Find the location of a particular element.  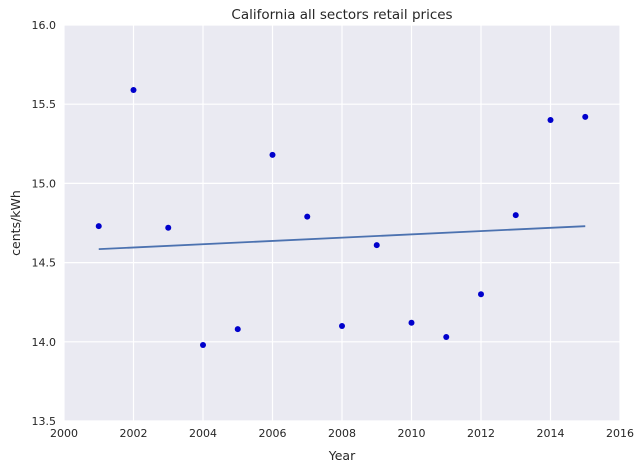

y-tick-label: 15.0 is located at coordinates (44, 183).